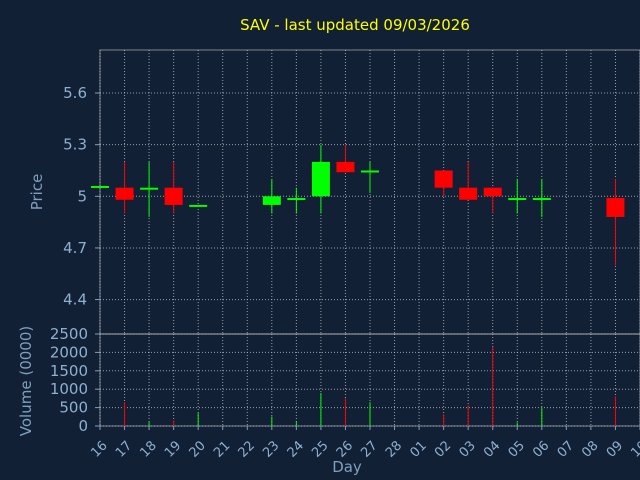 Image resolution: width=640 pixels, height=480 pixels. I want to click on price-axis-label: Price, so click(37, 192).